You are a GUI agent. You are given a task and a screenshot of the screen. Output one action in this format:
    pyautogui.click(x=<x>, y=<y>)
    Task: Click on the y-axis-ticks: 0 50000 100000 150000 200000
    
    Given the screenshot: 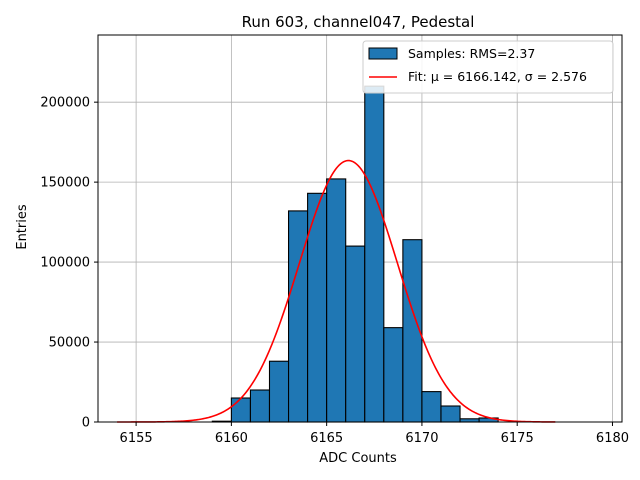 What is the action you would take?
    pyautogui.click(x=69, y=263)
    